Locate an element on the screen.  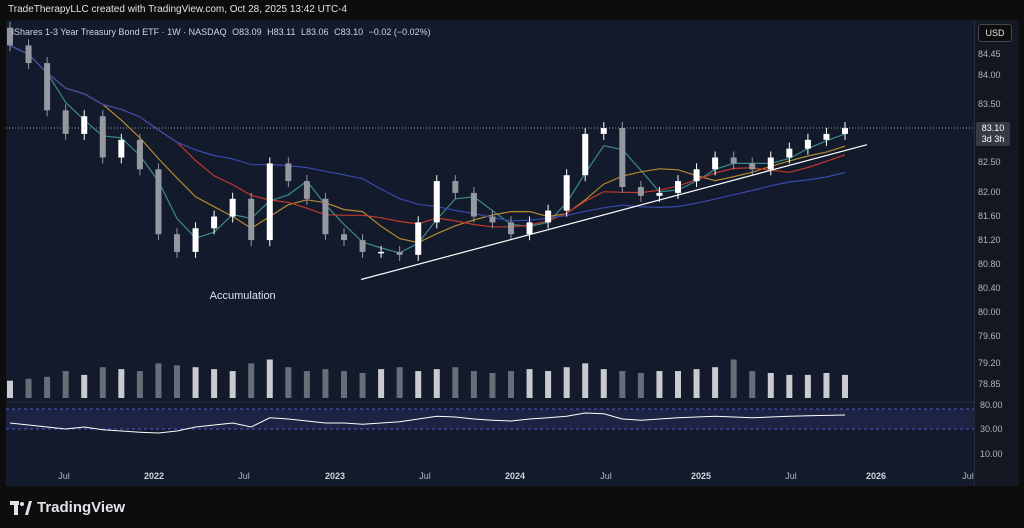
accumulation-label: Accumulation is located at coordinates (243, 296).